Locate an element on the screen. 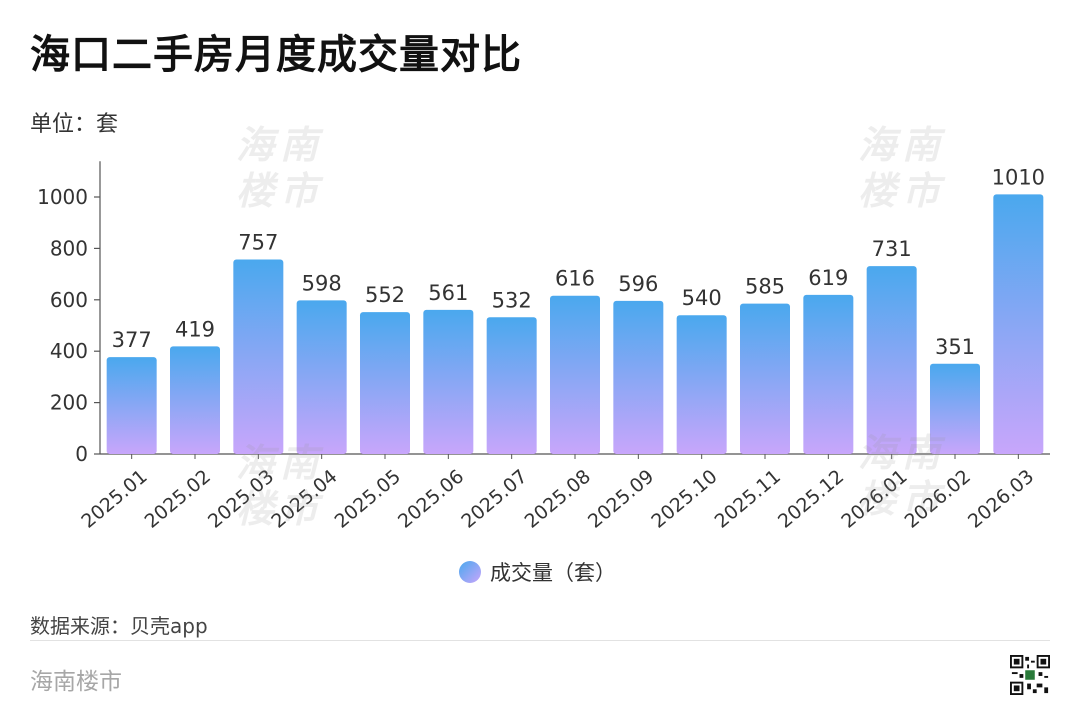  footer-brand: 海南楼市 is located at coordinates (76, 682).